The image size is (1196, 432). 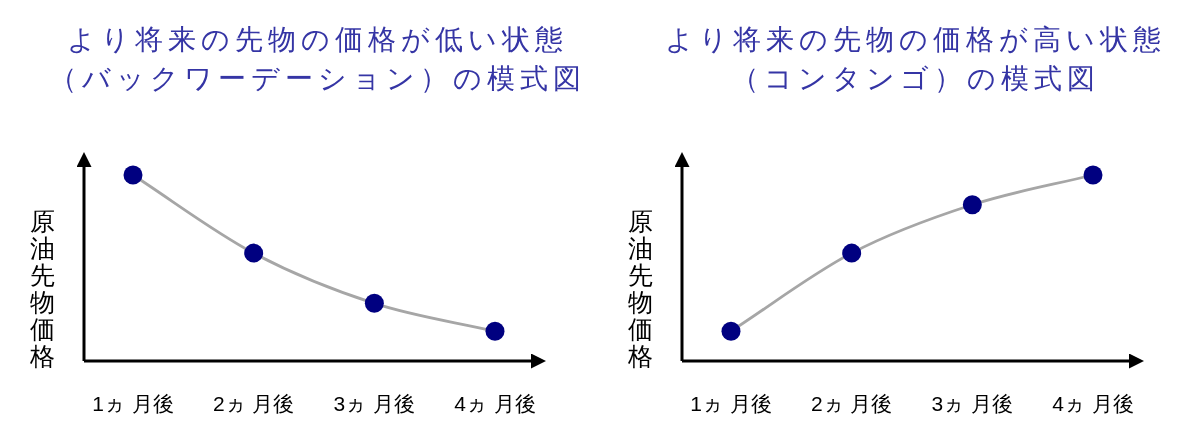 What do you see at coordinates (915, 59) in the screenshot?
I see `chart-title: より将来の先物の価格が高い状態（コンタンゴ）の模式図` at bounding box center [915, 59].